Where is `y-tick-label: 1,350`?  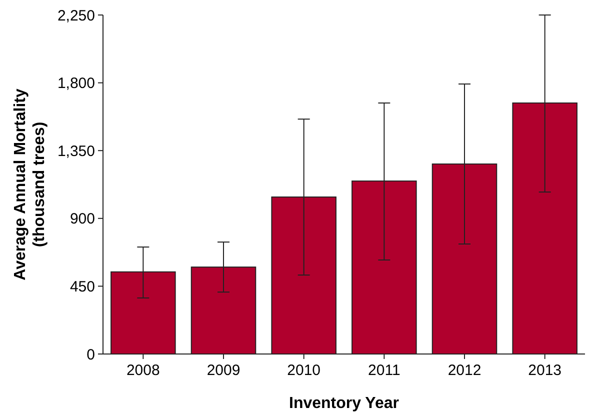 y-tick-label: 1,350 is located at coordinates (76, 151).